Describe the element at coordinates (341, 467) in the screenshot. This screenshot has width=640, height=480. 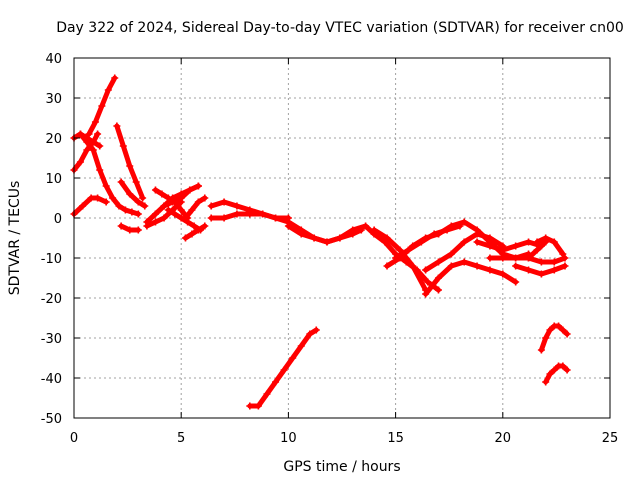
I see `x-axis-label: GPS time / hours` at that location.